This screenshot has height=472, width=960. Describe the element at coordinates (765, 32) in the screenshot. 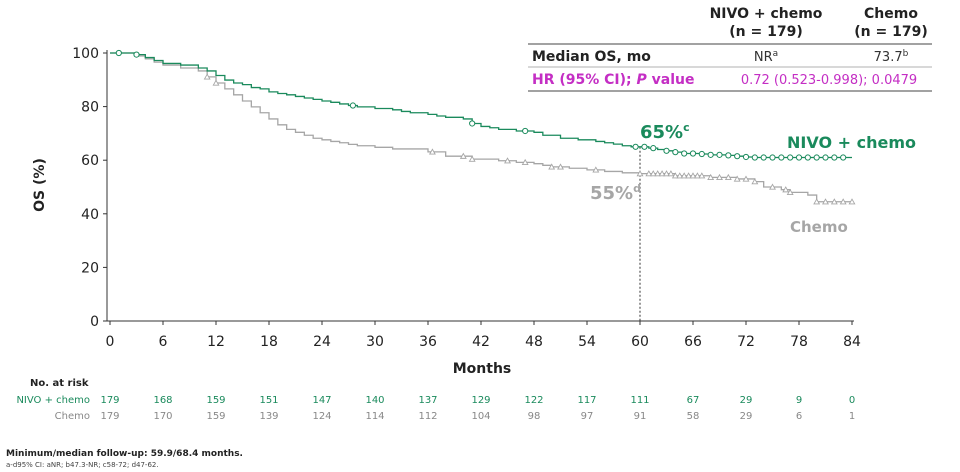

I see `table-col-nivo-line2: (n = 179)` at that location.